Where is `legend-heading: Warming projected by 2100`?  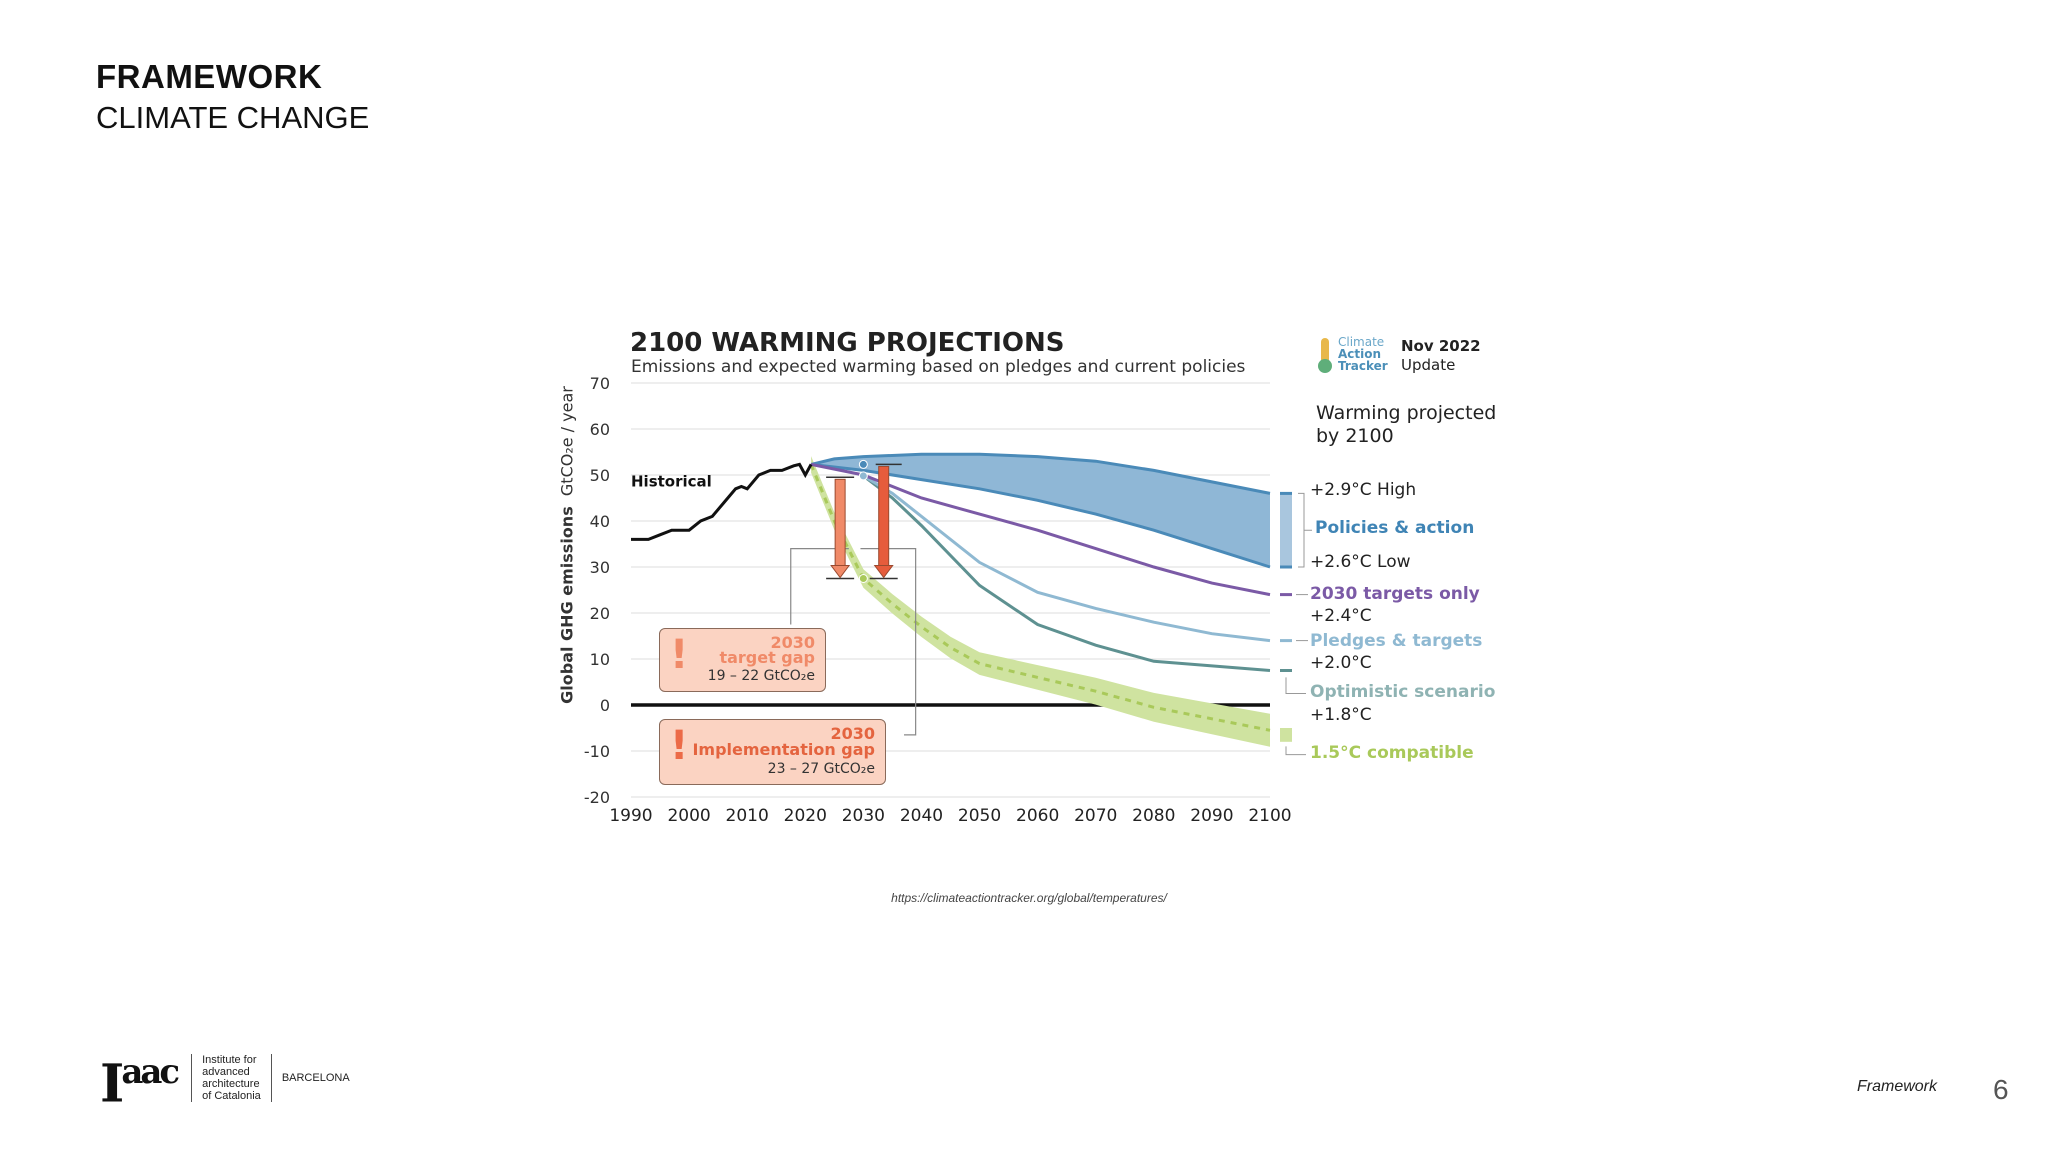
legend-heading: Warming projected by 2100 is located at coordinates (1406, 425).